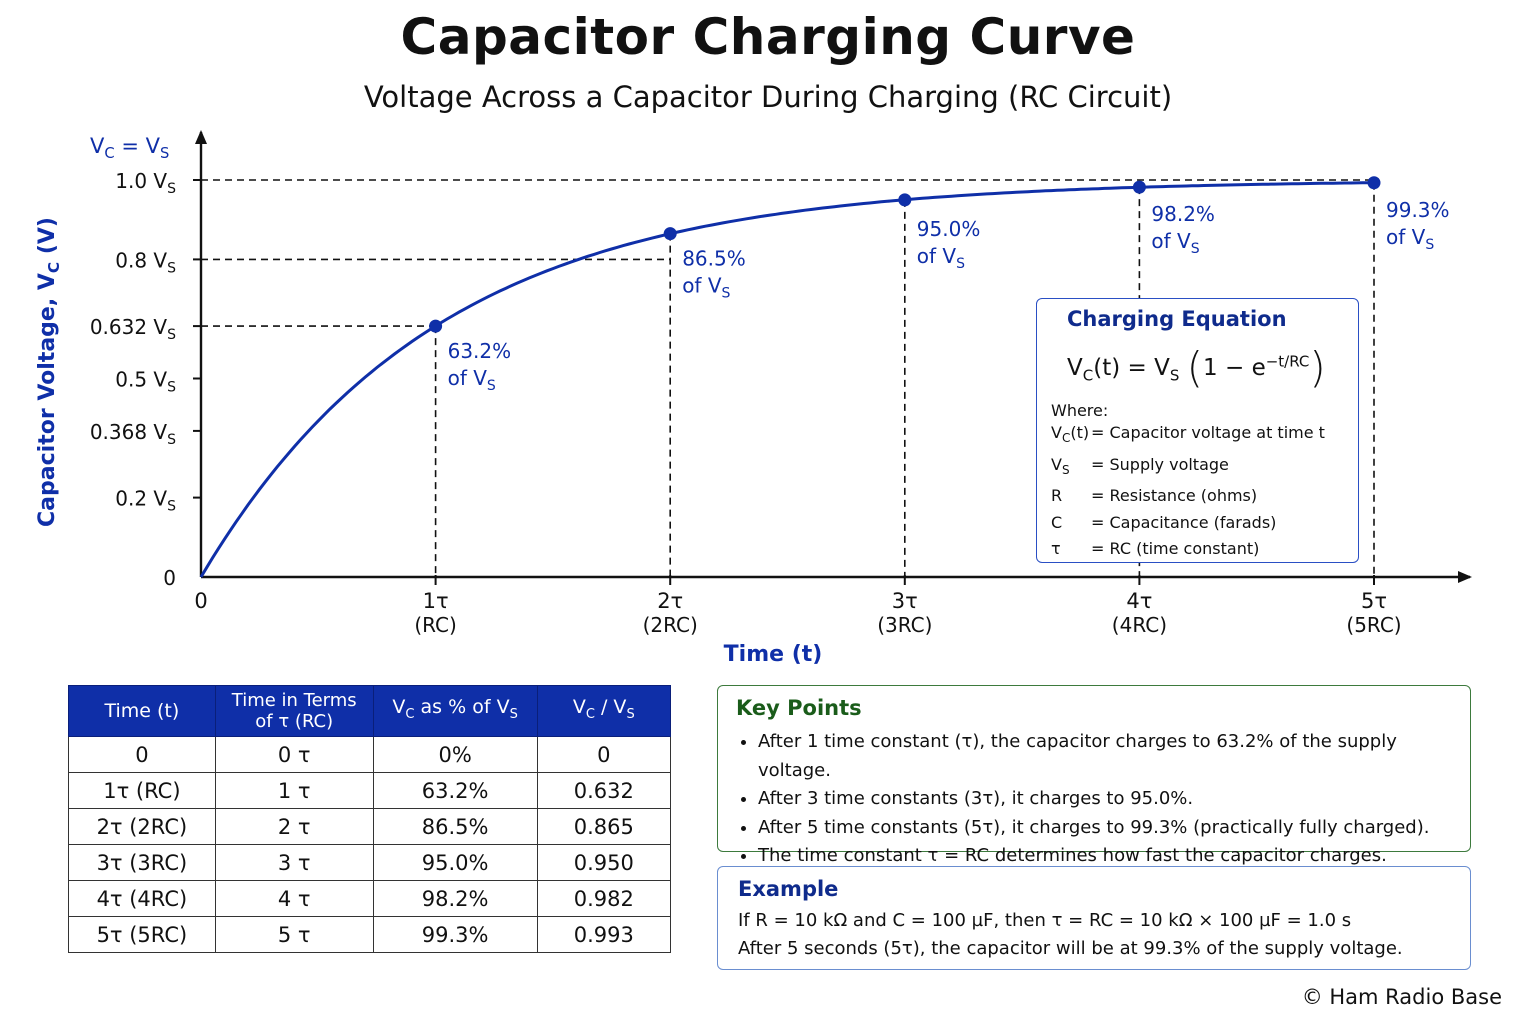  What do you see at coordinates (200, 601) in the screenshot?
I see `x-tick-label: 0` at bounding box center [200, 601].